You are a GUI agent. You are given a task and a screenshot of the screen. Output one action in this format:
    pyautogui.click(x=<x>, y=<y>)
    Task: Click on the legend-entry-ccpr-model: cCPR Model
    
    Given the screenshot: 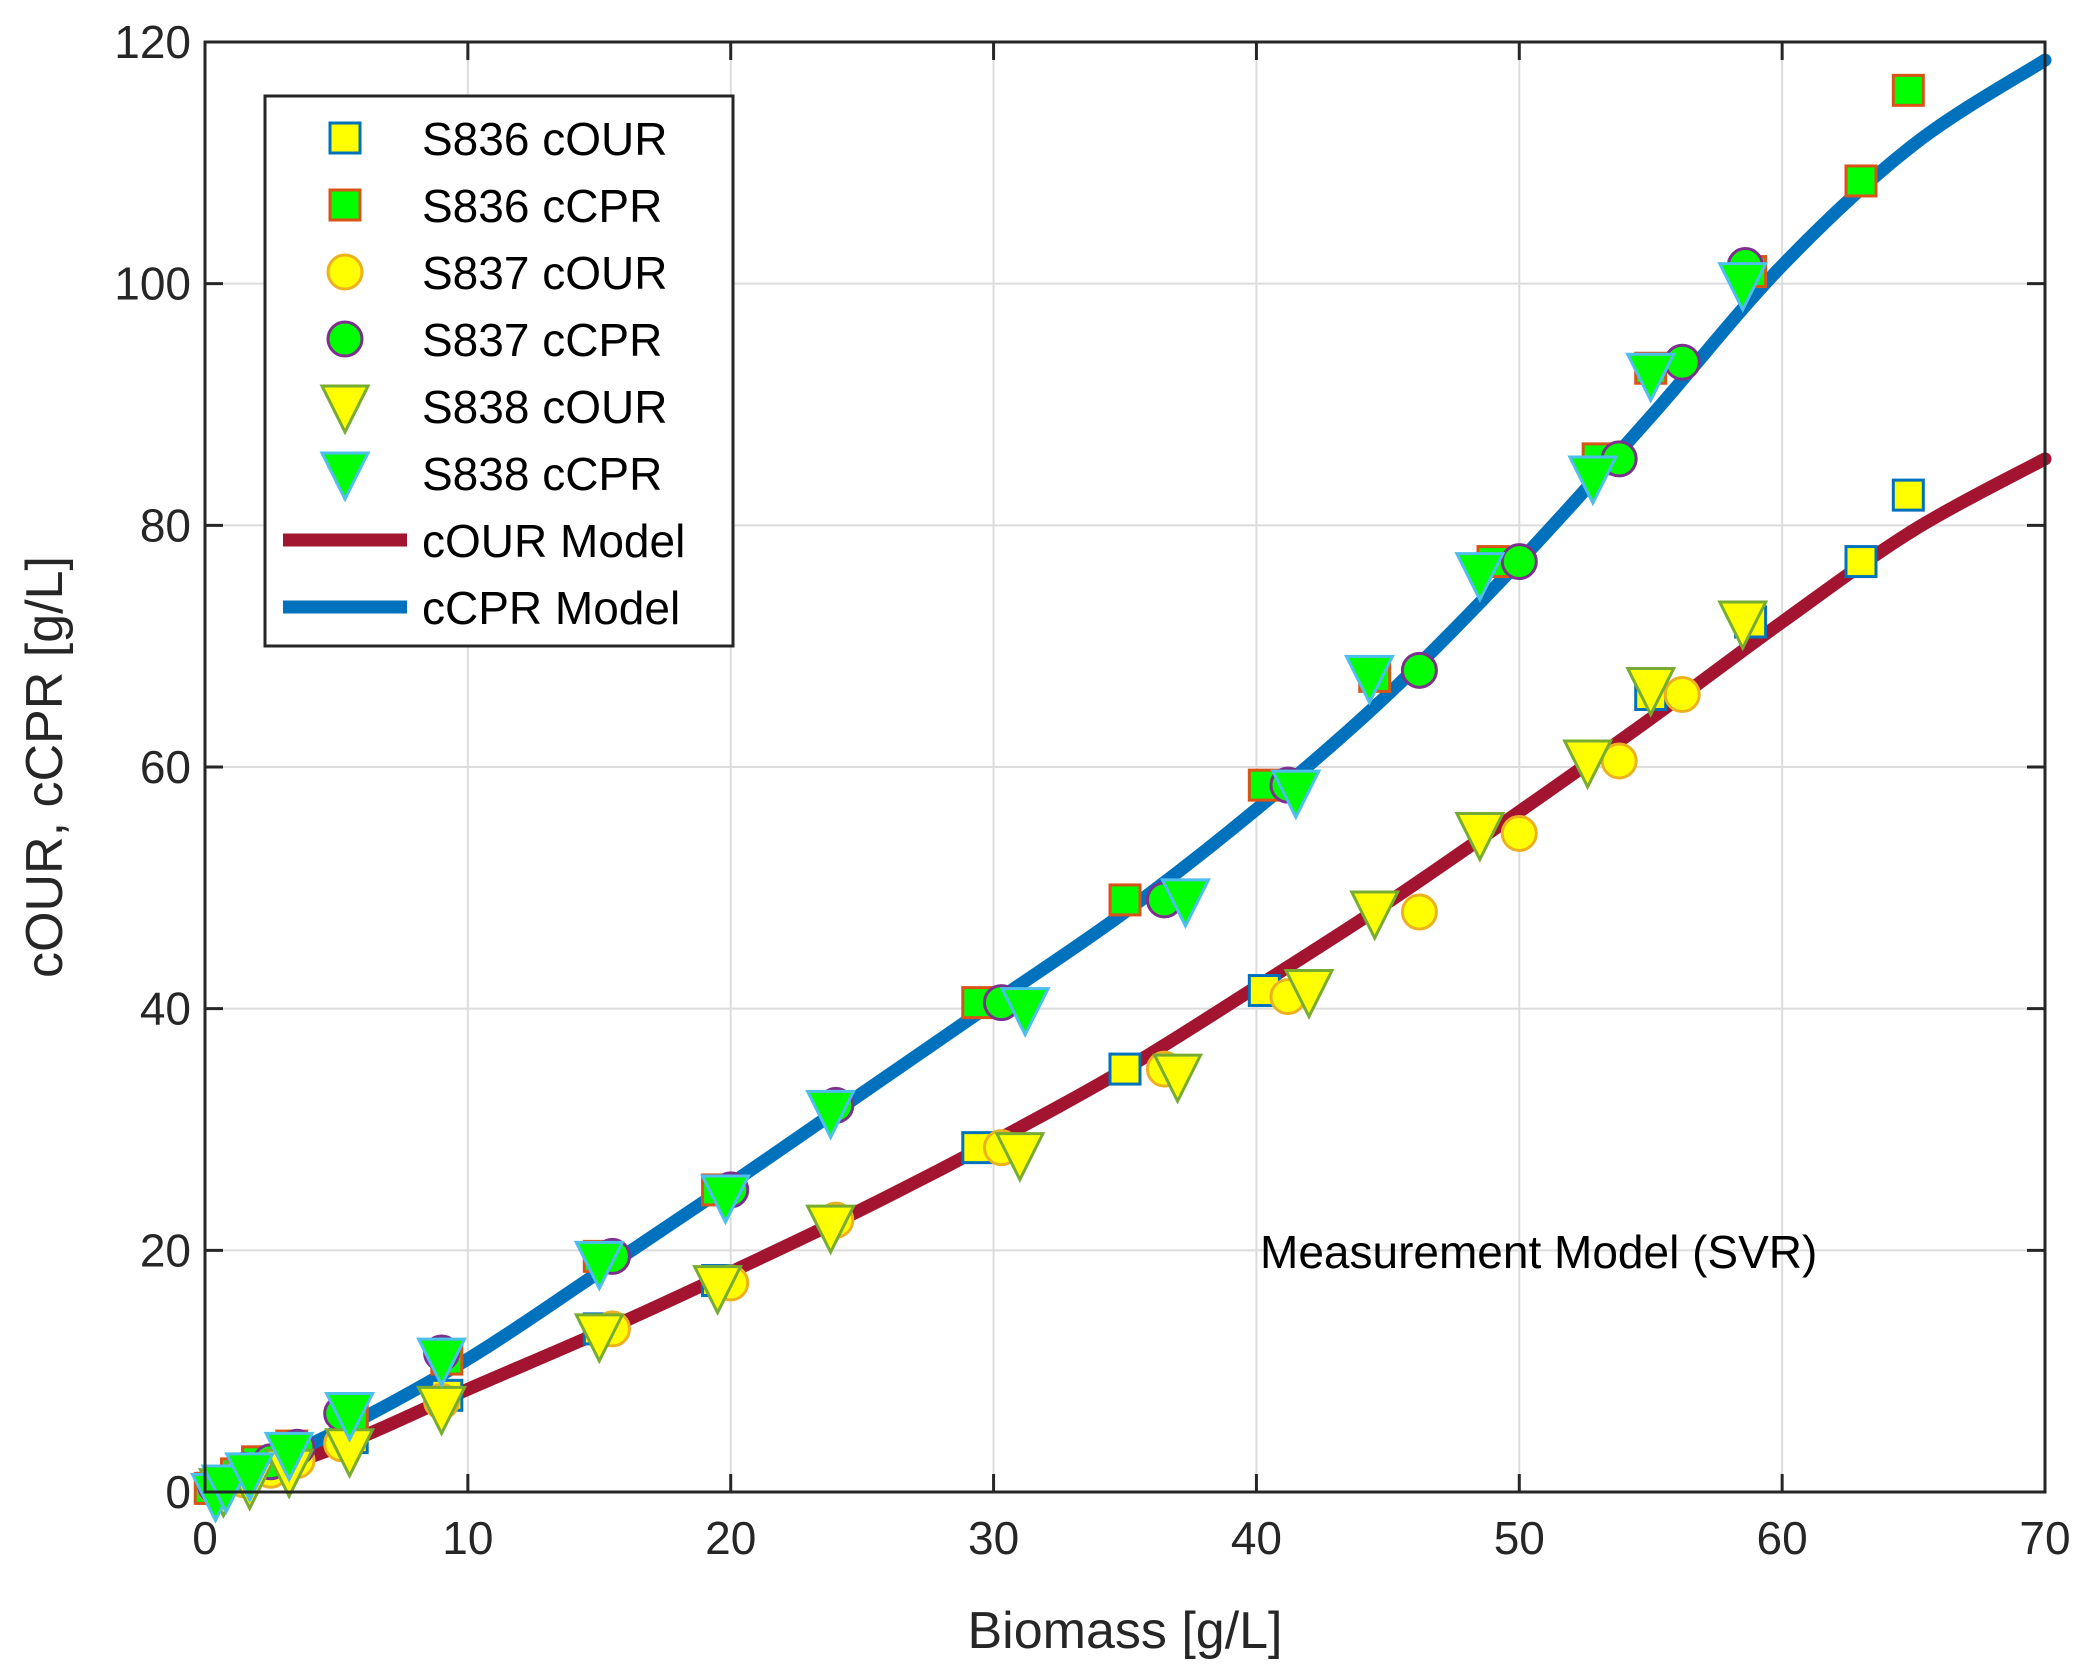 What is the action you would take?
    pyautogui.click(x=481, y=608)
    